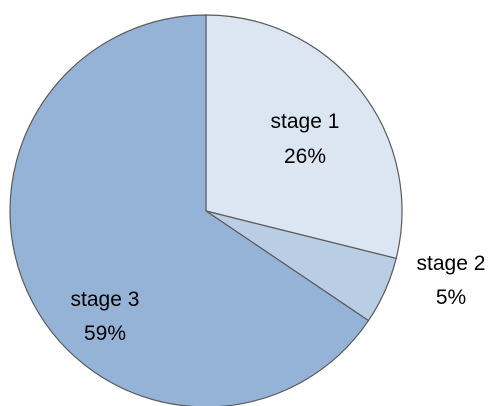  What do you see at coordinates (105, 333) in the screenshot?
I see `slice-label-stage-3-value: 59%` at bounding box center [105, 333].